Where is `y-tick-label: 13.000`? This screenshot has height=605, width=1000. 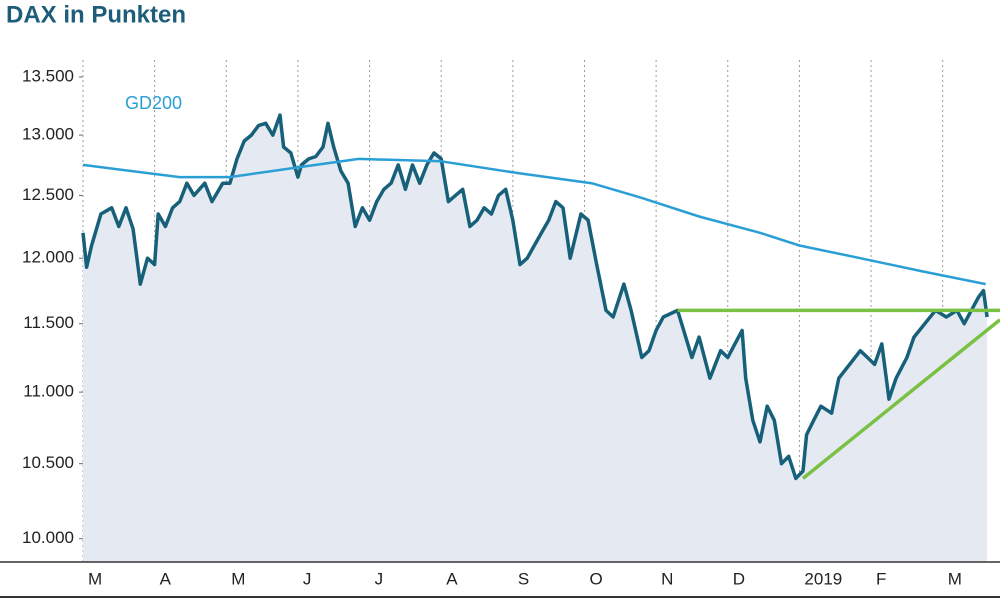 y-tick-label: 13.000 is located at coordinates (48, 134).